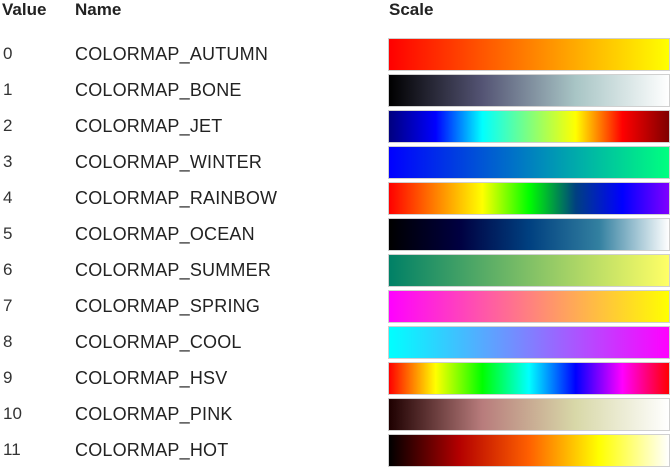  What do you see at coordinates (8, 305) in the screenshot?
I see `colormap-value: 7` at bounding box center [8, 305].